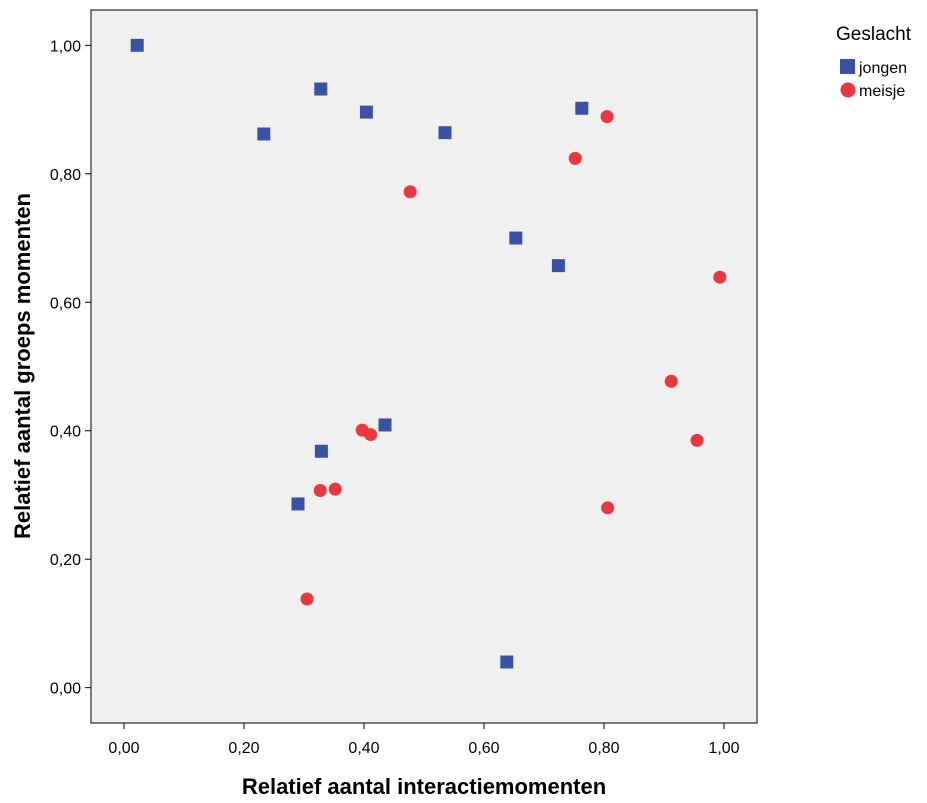  What do you see at coordinates (874, 34) in the screenshot?
I see `legend-title: Geslacht` at bounding box center [874, 34].